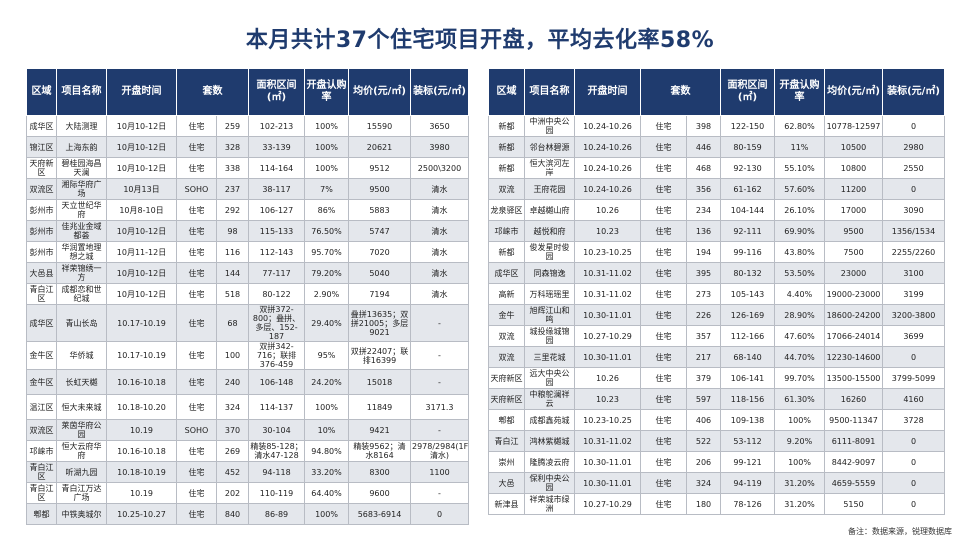  I want to click on table-cell: 金牛区, so click(41, 382).